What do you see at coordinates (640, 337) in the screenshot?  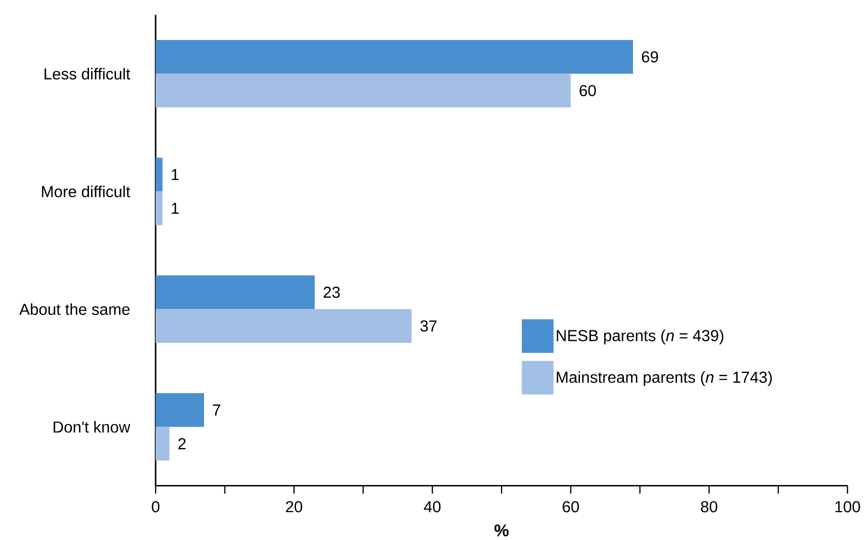 I see `legend-label: NESB parents (n = 439)` at bounding box center [640, 337].